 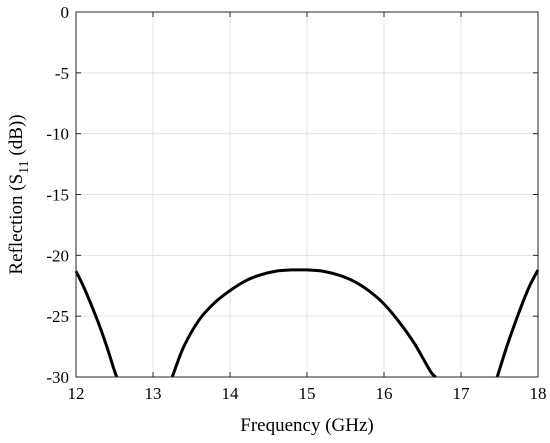 I want to click on y-tick-label: -25, so click(x=57, y=316).